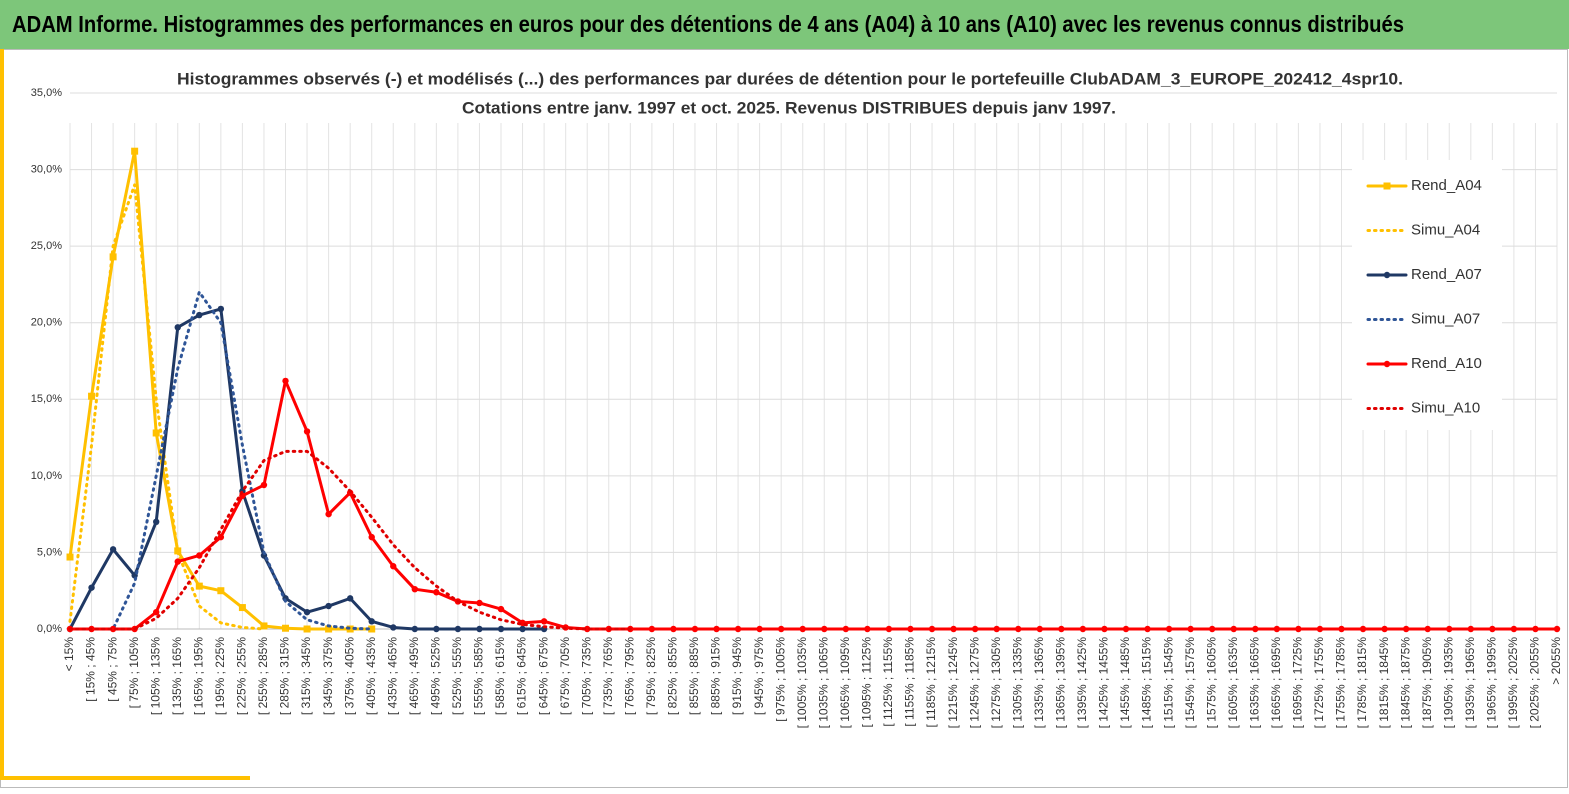 Image resolution: width=1569 pixels, height=794 pixels. Describe the element at coordinates (1492, 683) in the screenshot. I see `x-tick-label: [ 1965% ; 1995%` at that location.